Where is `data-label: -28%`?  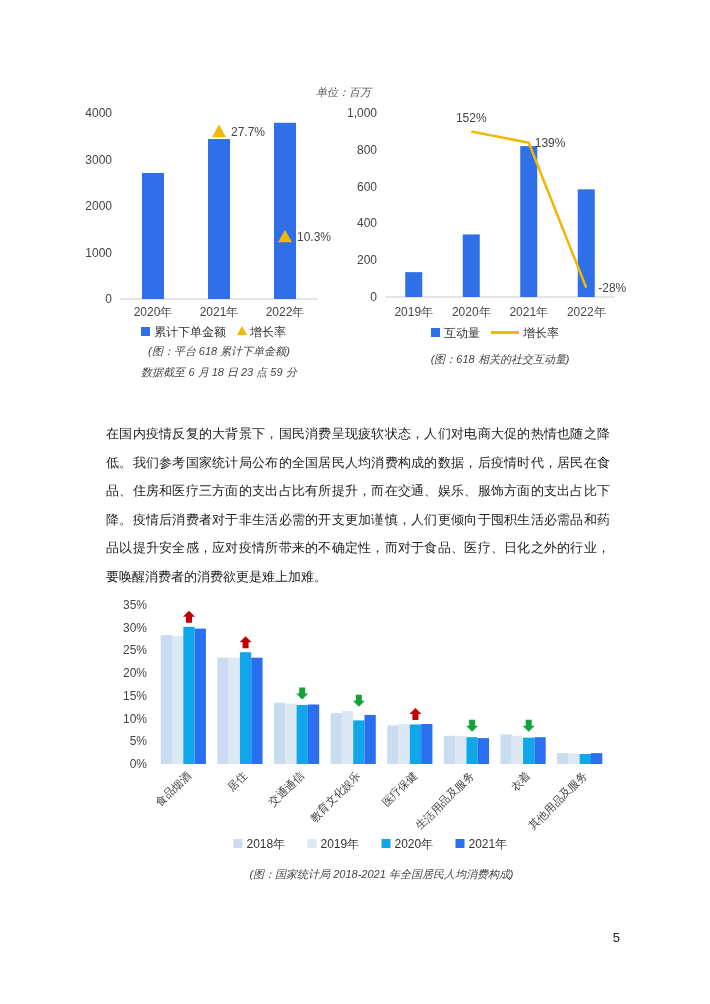 data-label: -28% is located at coordinates (612, 287).